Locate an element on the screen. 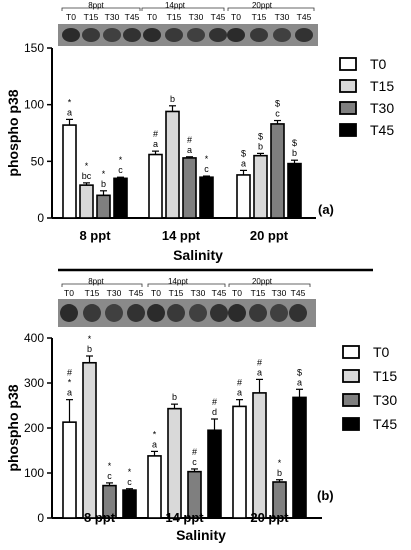  y-tick-label: 200 is located at coordinates (34, 428).